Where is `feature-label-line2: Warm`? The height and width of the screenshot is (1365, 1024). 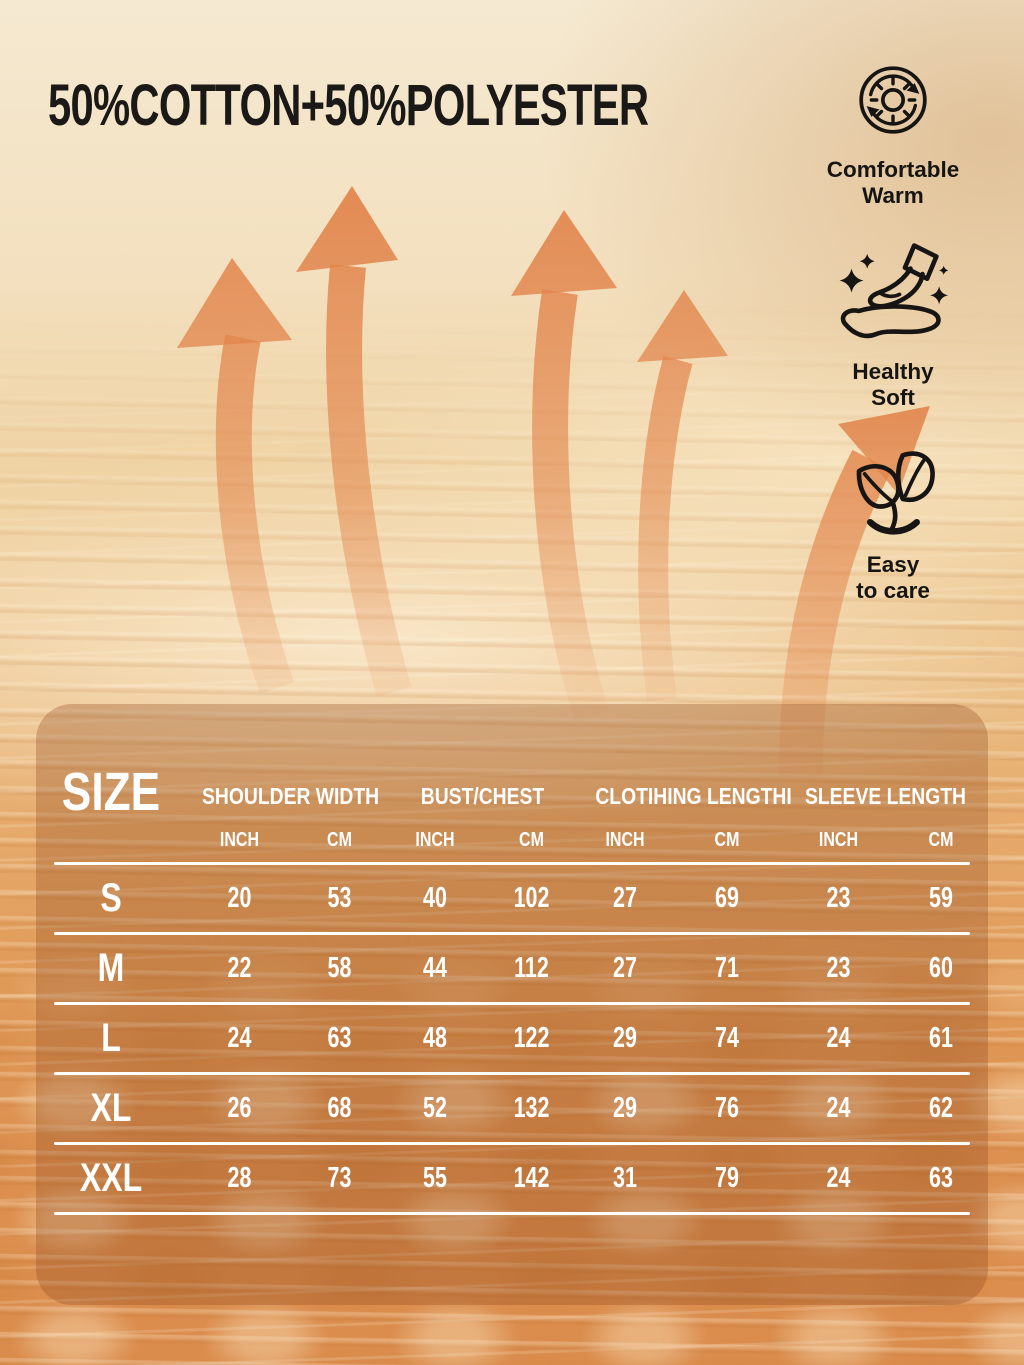
feature-label-line2: Warm is located at coordinates (893, 195).